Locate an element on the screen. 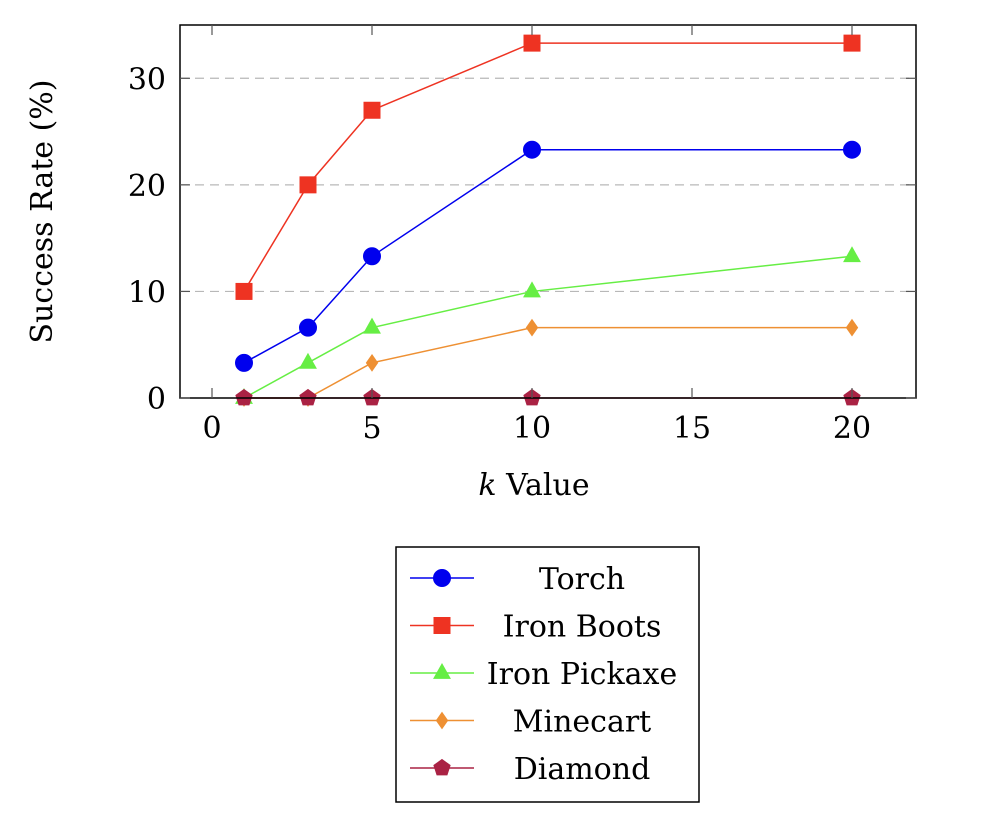  legend-entry: Minecart is located at coordinates (530, 722).